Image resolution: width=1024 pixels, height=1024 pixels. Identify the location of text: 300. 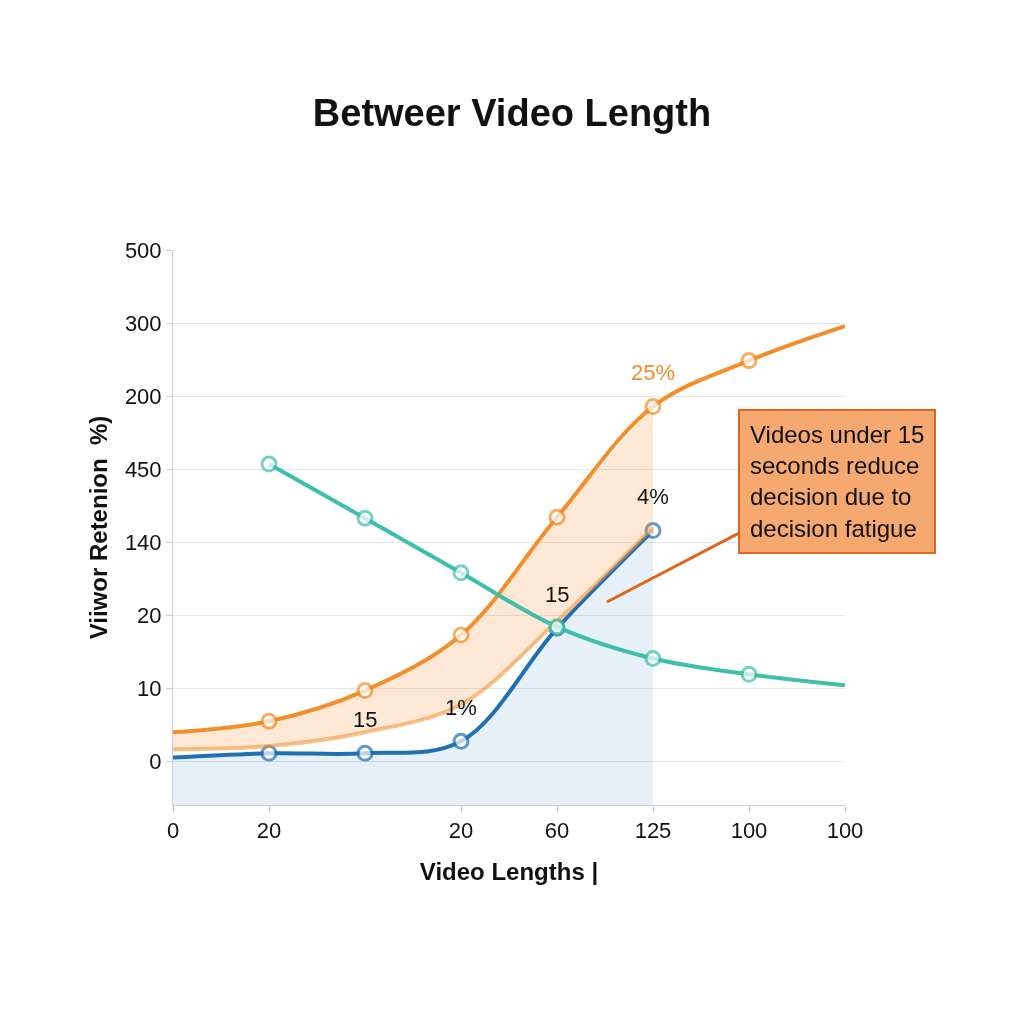
(143, 324).